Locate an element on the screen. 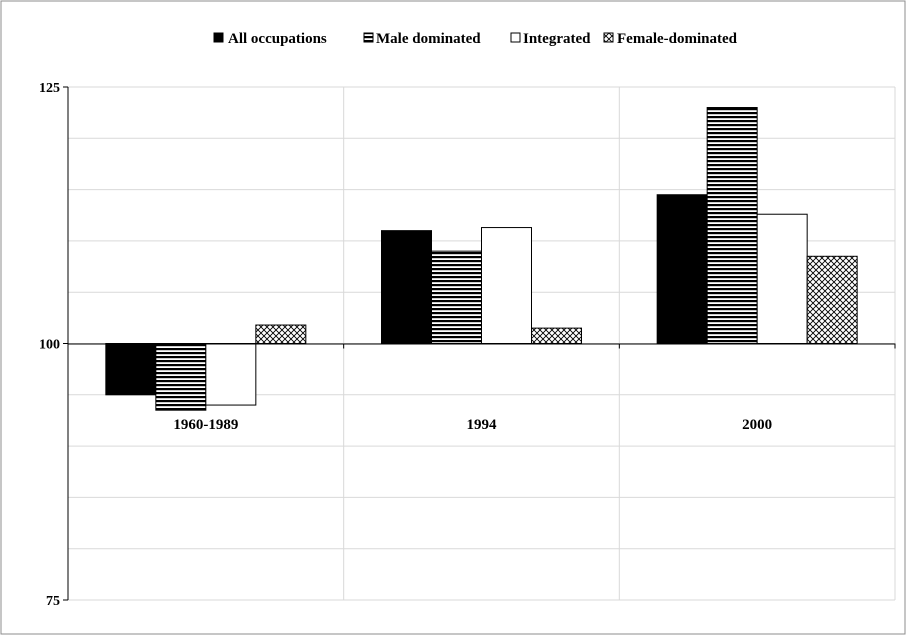  y-tick-label: 100 is located at coordinates (49, 345).